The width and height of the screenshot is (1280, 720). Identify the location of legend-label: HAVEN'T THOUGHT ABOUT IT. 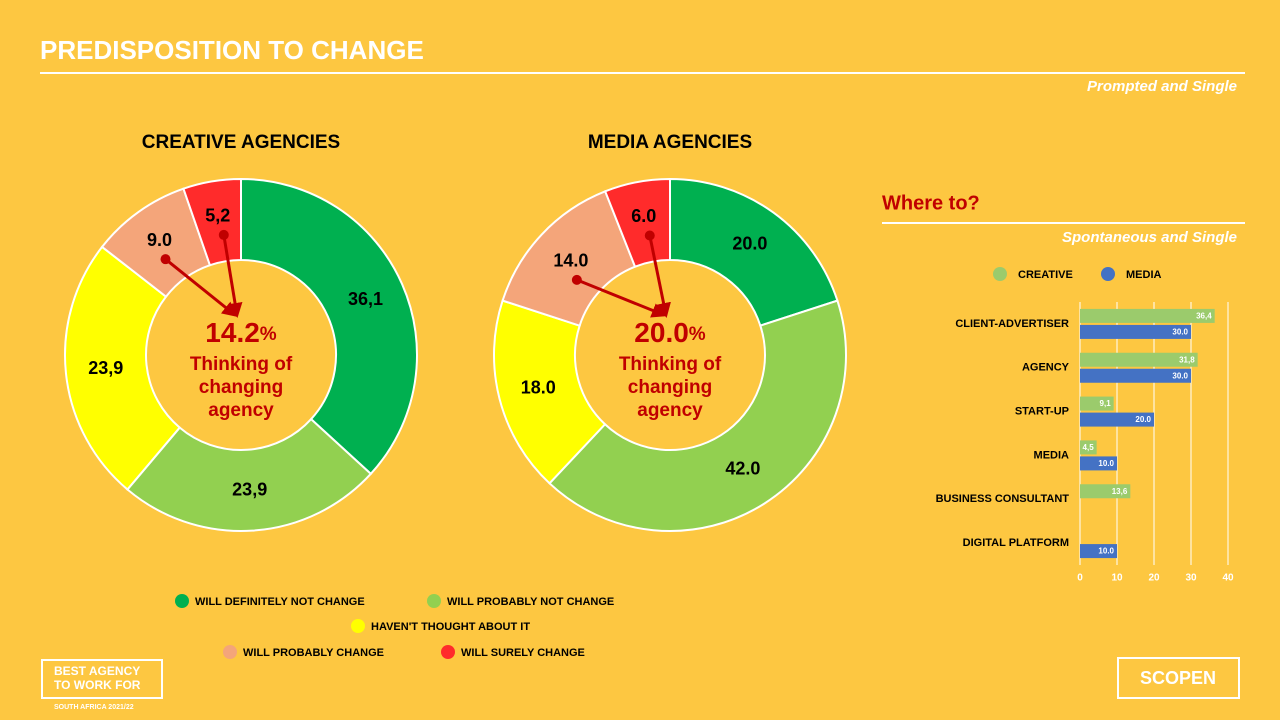
(450, 627).